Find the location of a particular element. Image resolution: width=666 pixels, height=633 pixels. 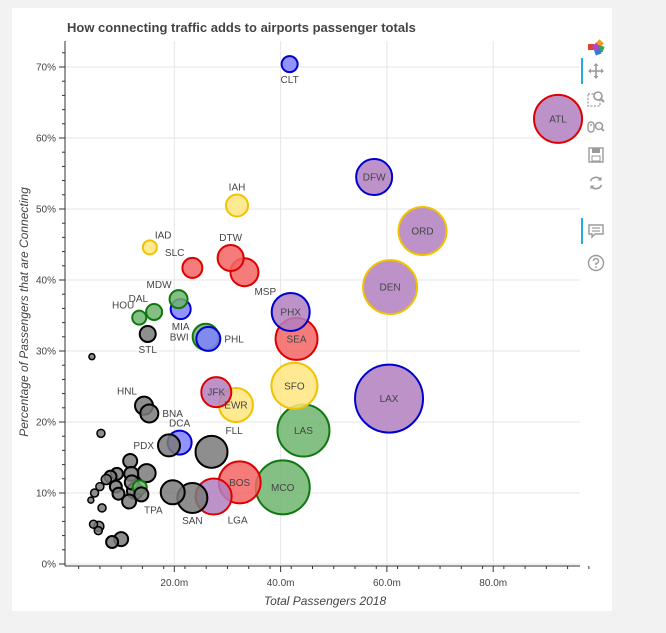

point-sfo is located at coordinates (294, 385).